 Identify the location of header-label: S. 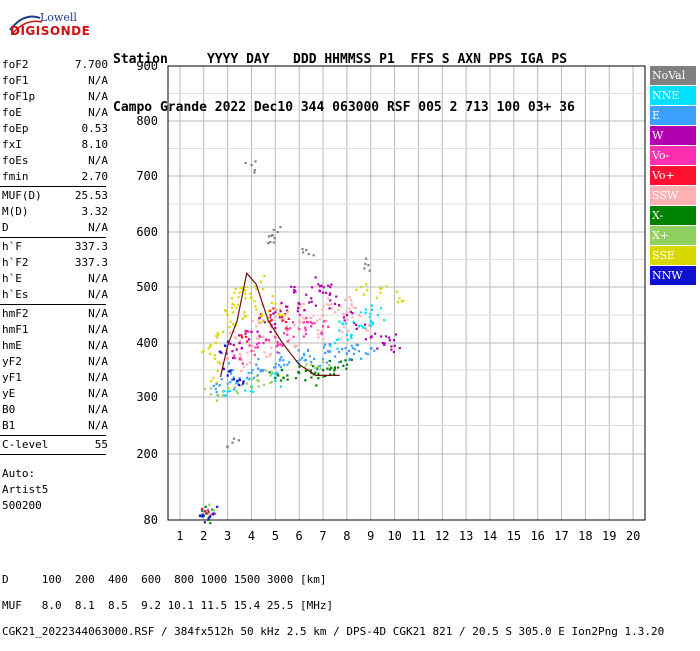
(445, 59).